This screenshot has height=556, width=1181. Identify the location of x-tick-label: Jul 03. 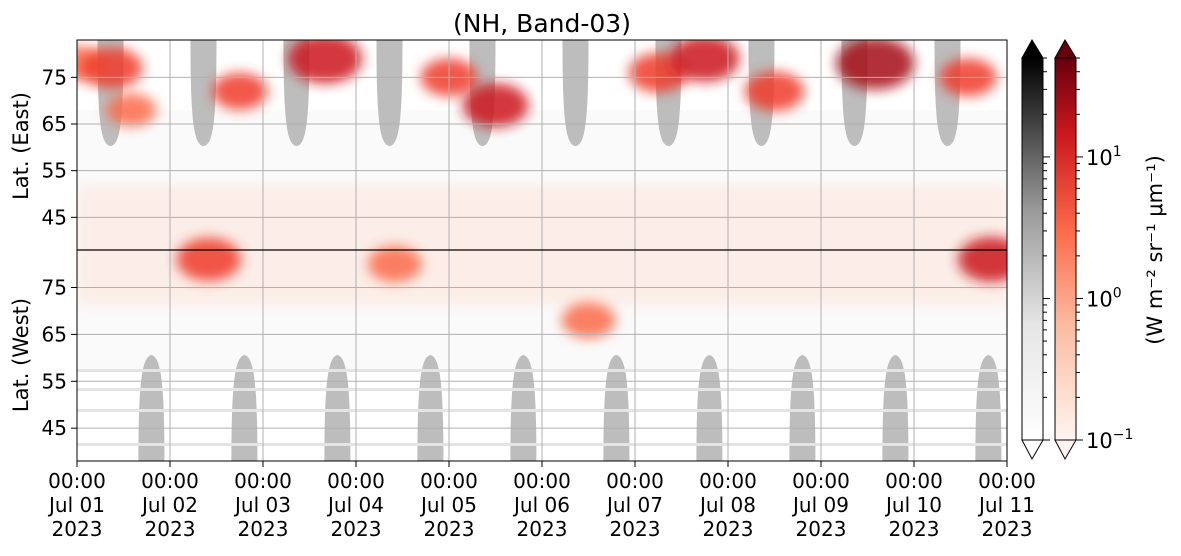
(262, 505).